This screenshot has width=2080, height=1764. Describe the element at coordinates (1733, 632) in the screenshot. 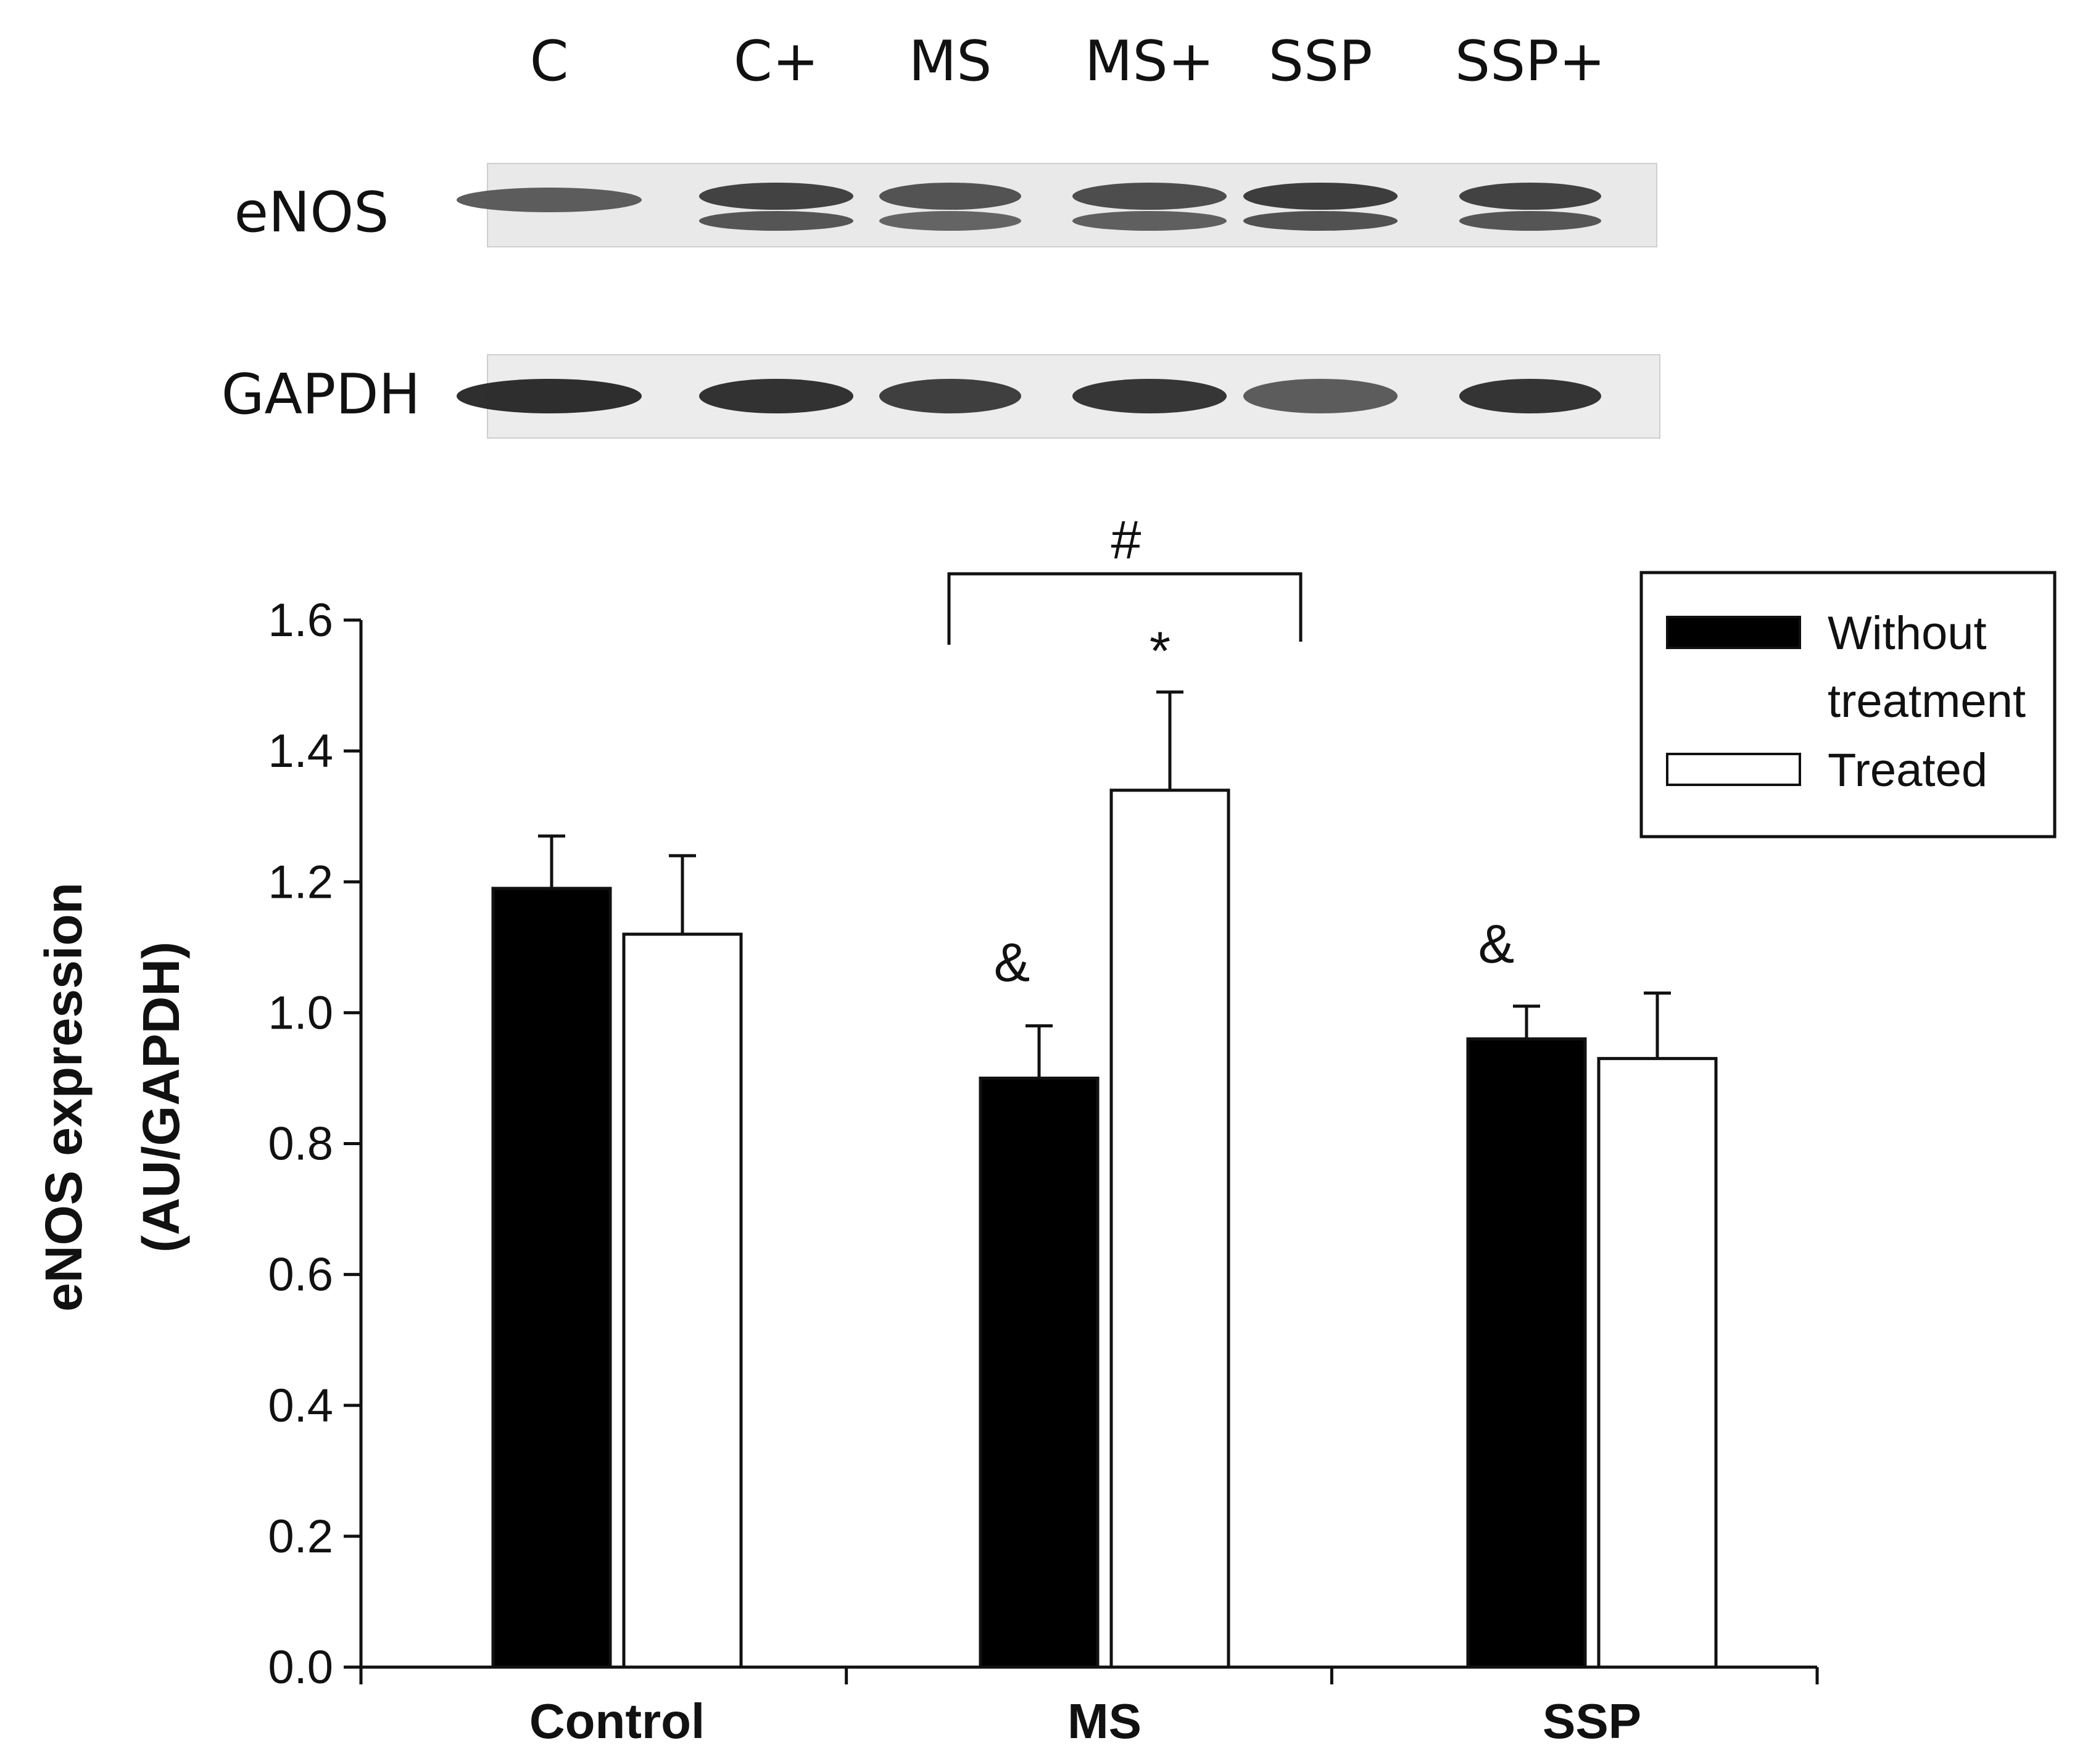

I see `legend-swatch-without-treatment` at that location.